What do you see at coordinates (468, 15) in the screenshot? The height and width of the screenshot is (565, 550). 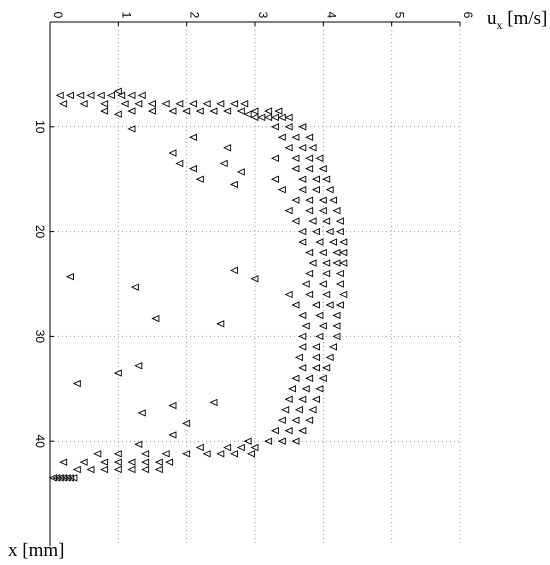 I see `top-axis-tick-label: 6` at bounding box center [468, 15].